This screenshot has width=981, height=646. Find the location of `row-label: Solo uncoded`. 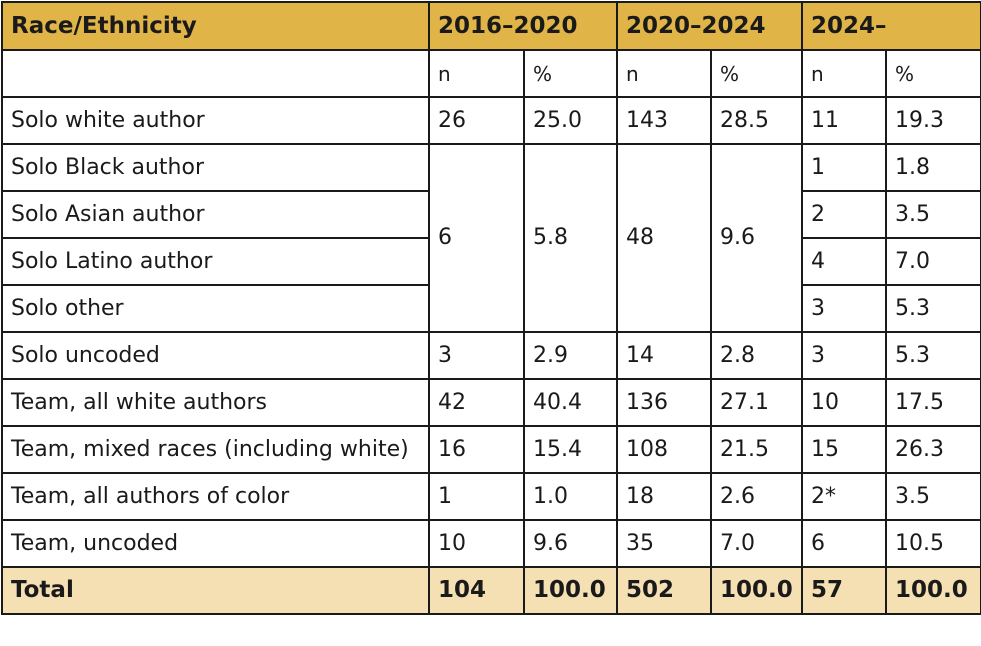

row-label: Solo uncoded is located at coordinates (215, 355).